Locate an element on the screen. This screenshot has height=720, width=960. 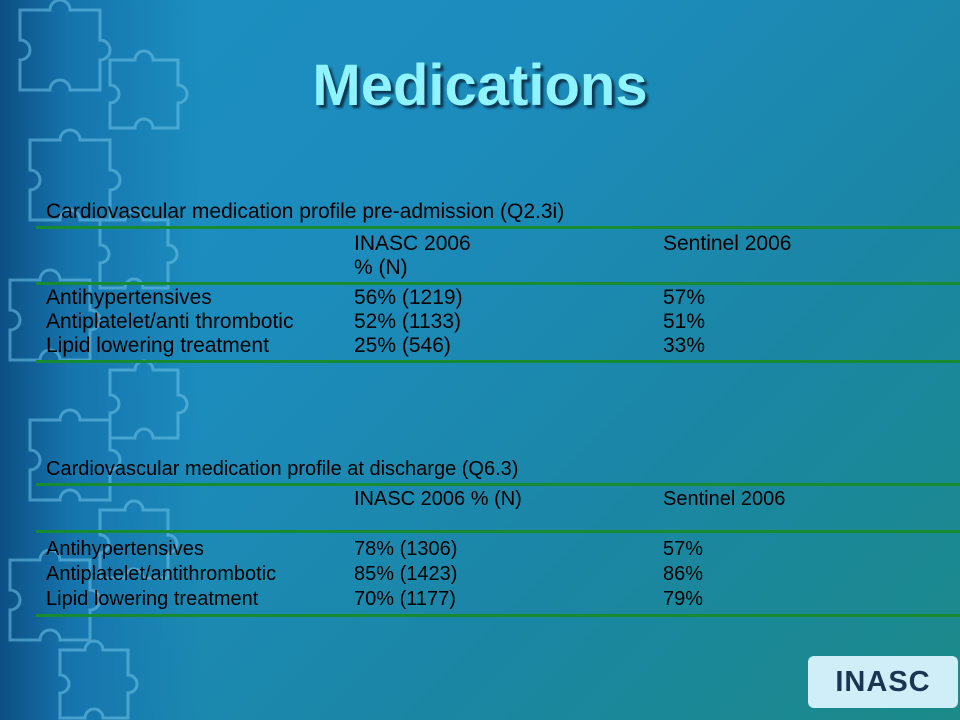
row-value: 85% (1423) is located at coordinates (406, 574).